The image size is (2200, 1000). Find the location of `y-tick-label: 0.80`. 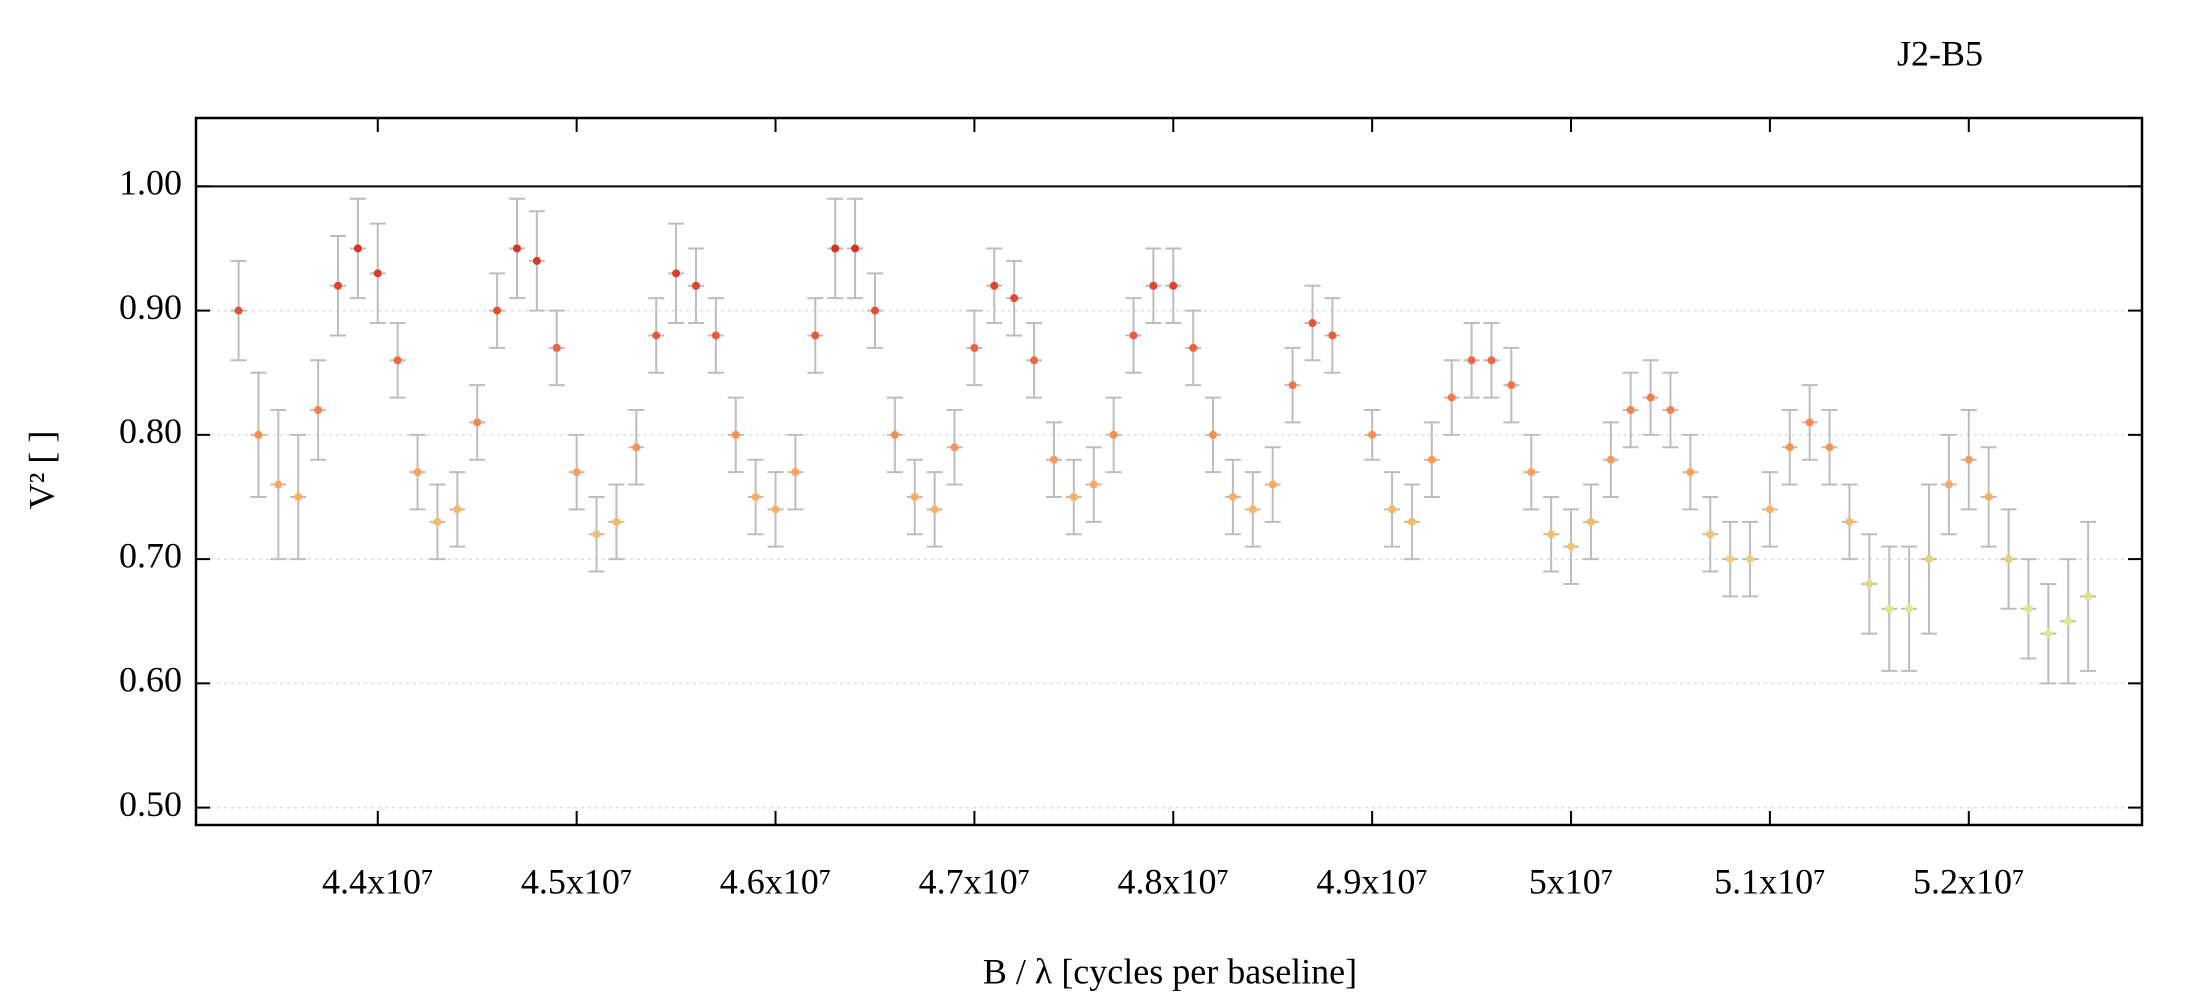

y-tick-label: 0.80 is located at coordinates (150, 431).